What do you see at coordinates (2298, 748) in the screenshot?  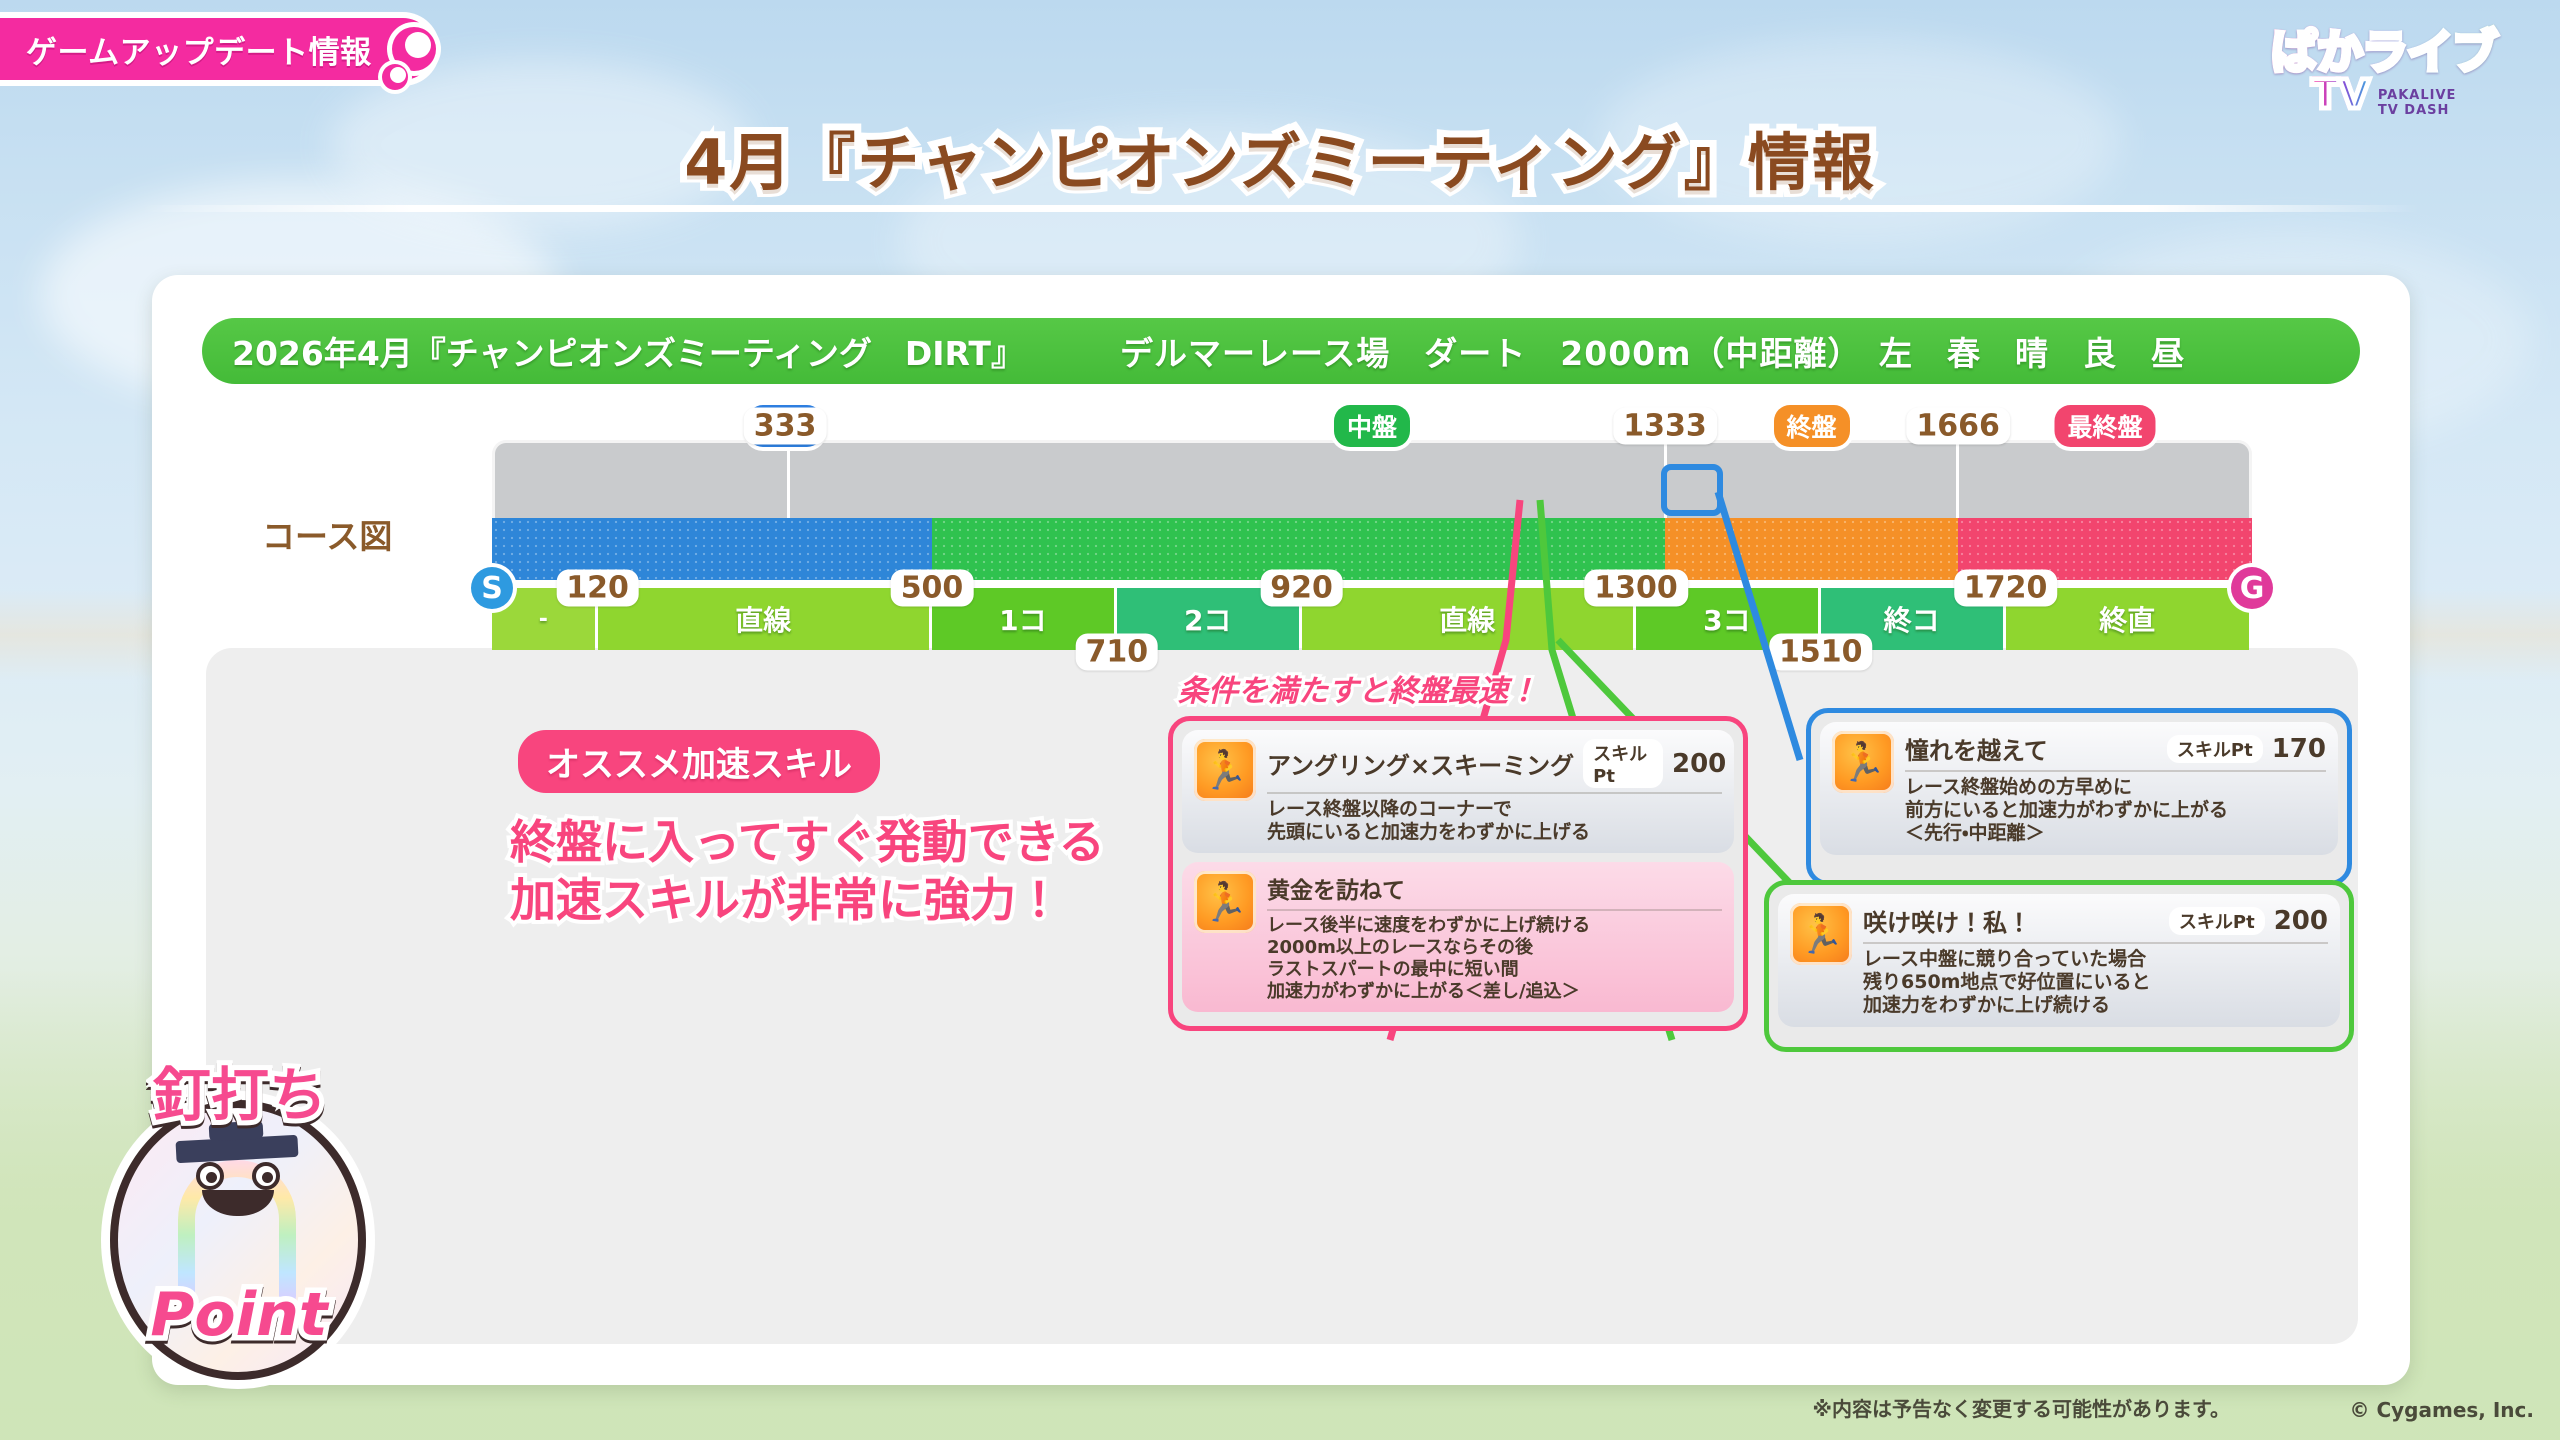 I see `skill-pt-value: 170` at bounding box center [2298, 748].